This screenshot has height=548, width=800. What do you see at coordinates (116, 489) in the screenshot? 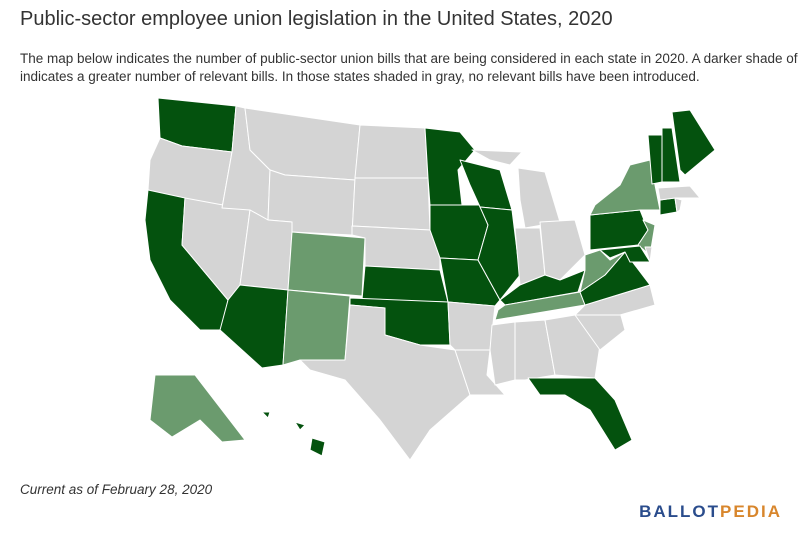
I see `footnote: Current as of February 28, 2020` at bounding box center [116, 489].